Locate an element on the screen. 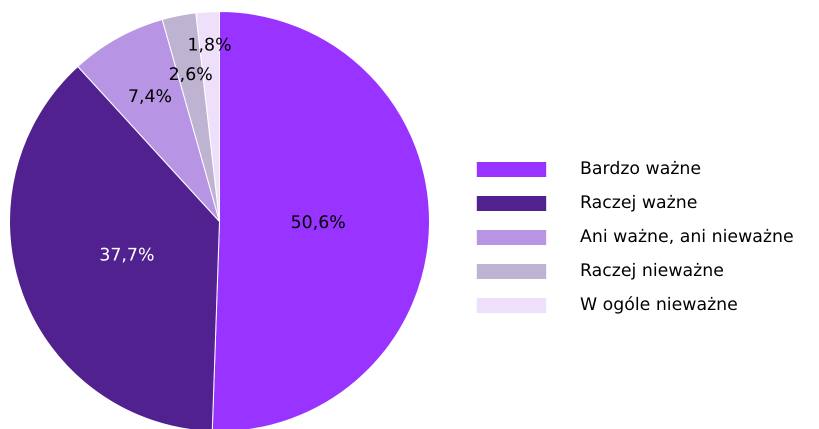 Image resolution: width=819 pixels, height=429 pixels. legend-label: Raczej nieważne is located at coordinates (652, 271).